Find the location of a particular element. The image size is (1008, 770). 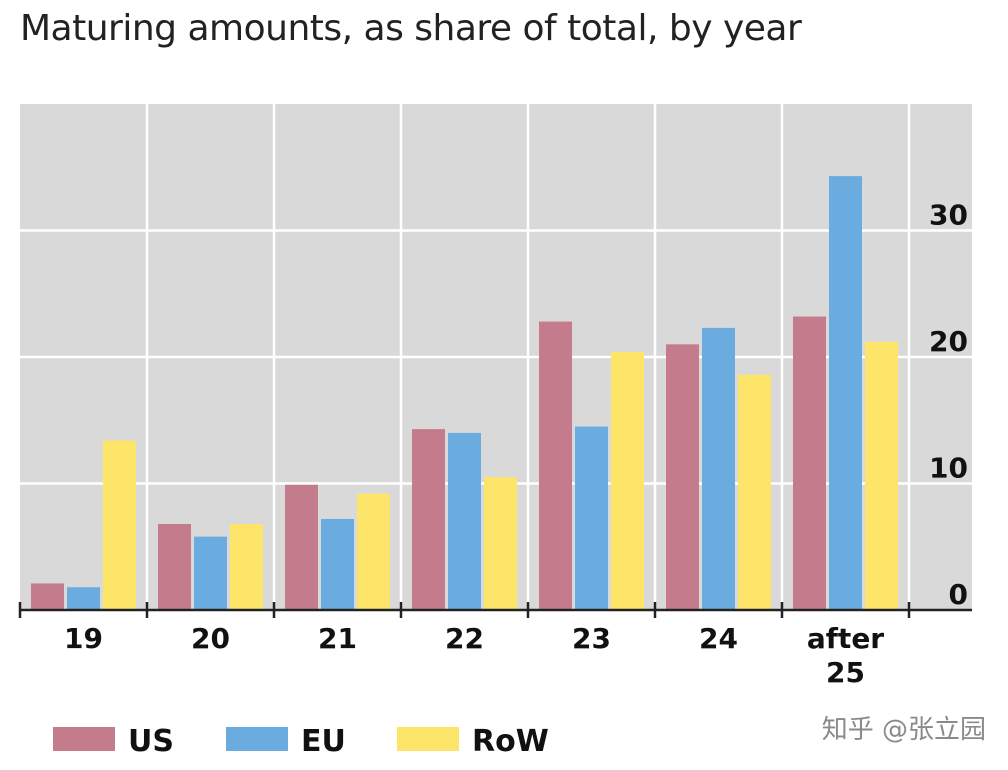

legend: US EU RoW is located at coordinates (301, 741).